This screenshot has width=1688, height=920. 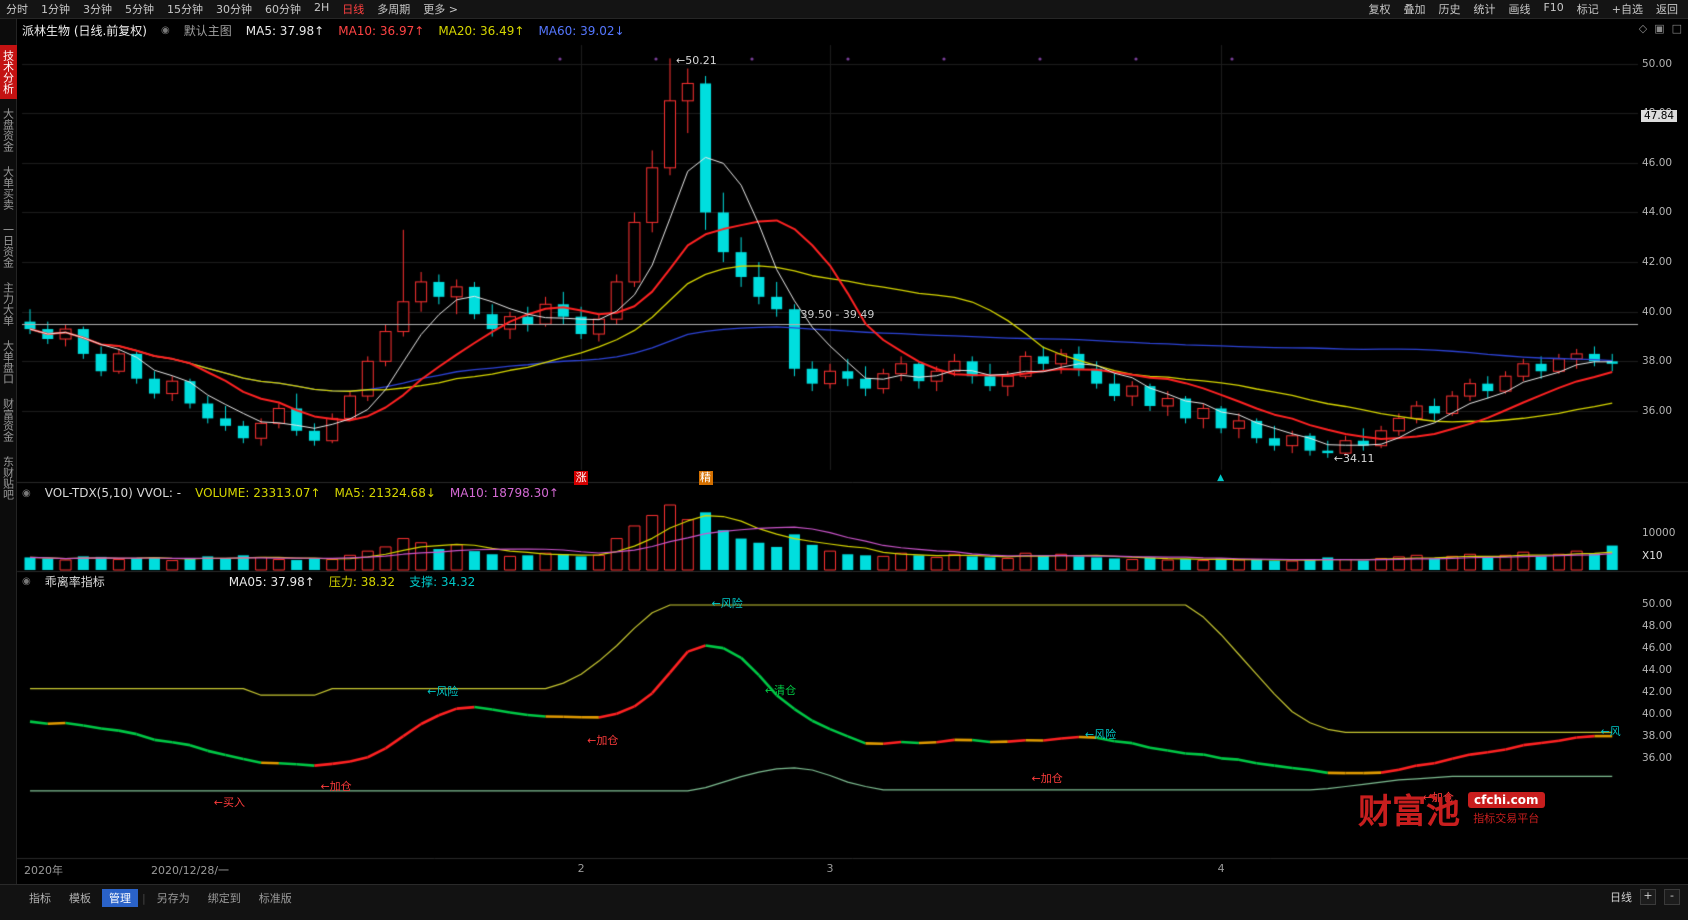 I want to click on sidebar-item: 技术分析, so click(x=8, y=72).